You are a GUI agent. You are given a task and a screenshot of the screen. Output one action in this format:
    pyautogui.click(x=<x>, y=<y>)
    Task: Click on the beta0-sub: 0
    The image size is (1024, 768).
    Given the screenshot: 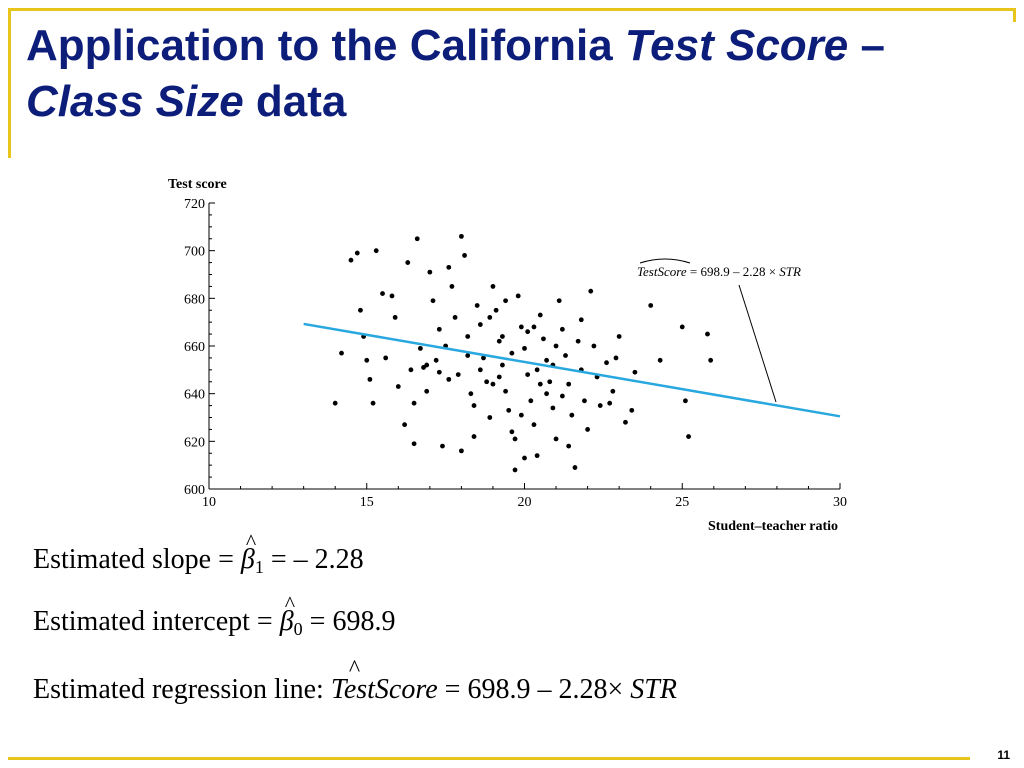 What is the action you would take?
    pyautogui.click(x=298, y=629)
    